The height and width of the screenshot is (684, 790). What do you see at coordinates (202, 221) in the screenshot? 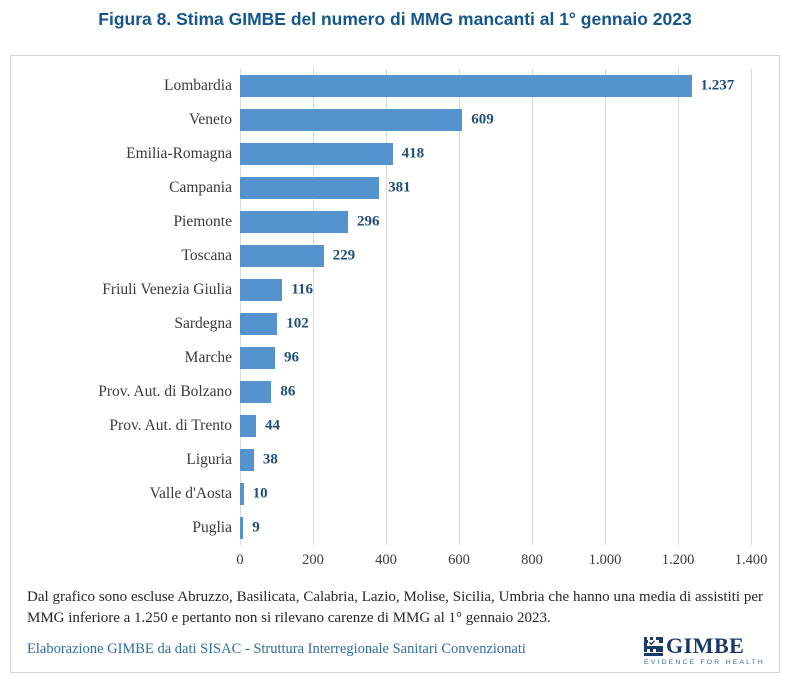
I see `bar-category-label: Piemonte` at bounding box center [202, 221].